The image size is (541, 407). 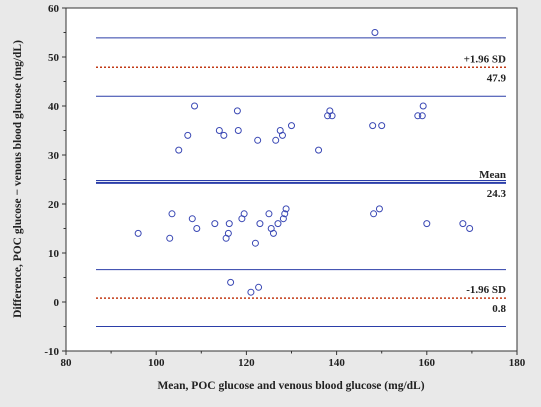 I want to click on y-tick-label: -10, so click(x=51, y=352).